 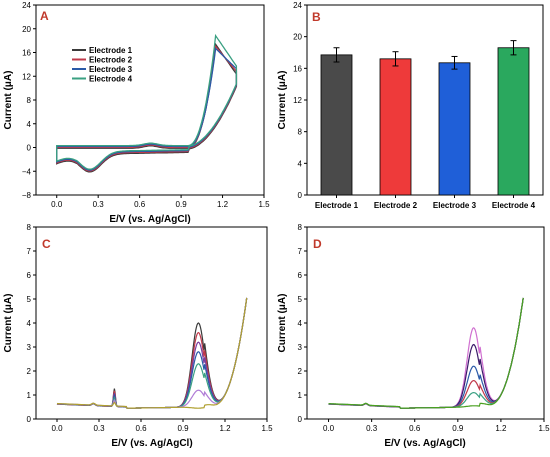 What do you see at coordinates (99, 204) in the screenshot?
I see `panel-a-x-tick-label: 0.3` at bounding box center [99, 204].